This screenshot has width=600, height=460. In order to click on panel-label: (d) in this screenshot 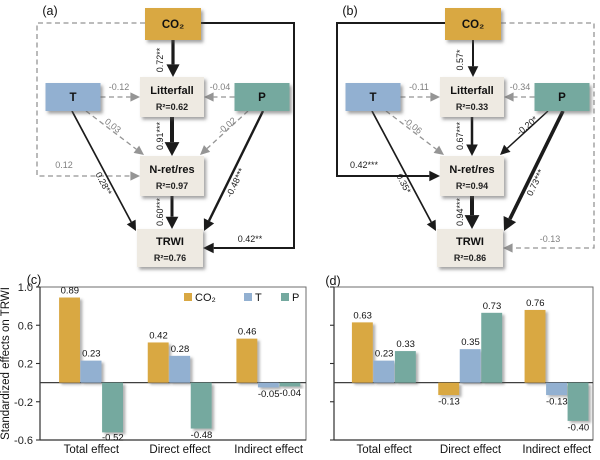, I will do `click(332, 281)`.